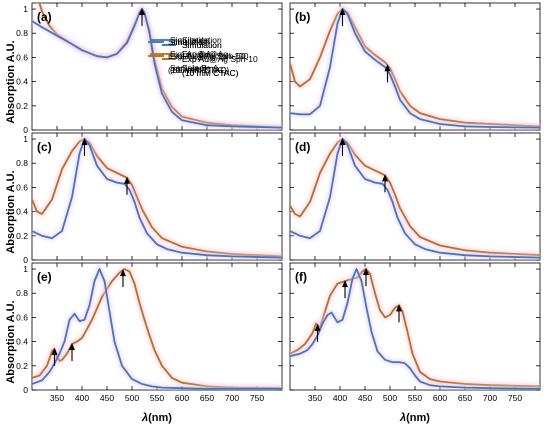 This screenshot has width=550, height=427. I want to click on panel-label: (d), so click(302, 147).